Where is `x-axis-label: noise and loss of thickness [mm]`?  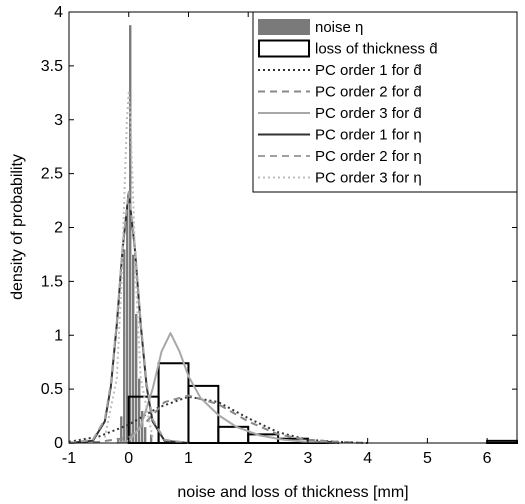
x-axis-label: noise and loss of thickness [mm] is located at coordinates (292, 492).